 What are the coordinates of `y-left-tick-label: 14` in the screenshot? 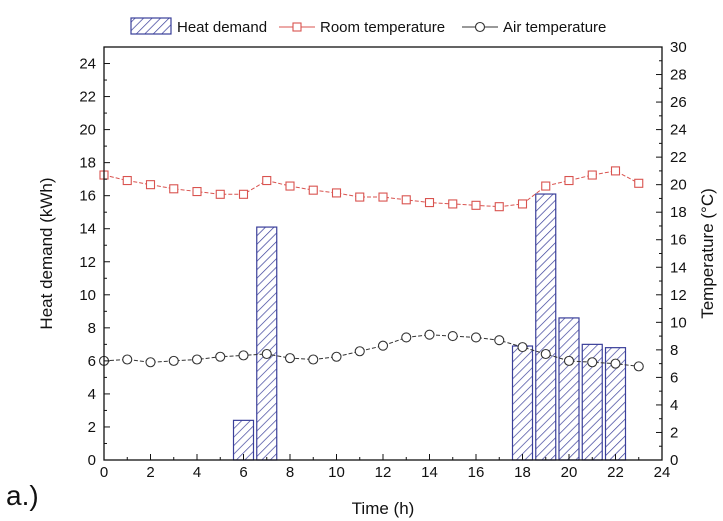 It's located at (87, 229).